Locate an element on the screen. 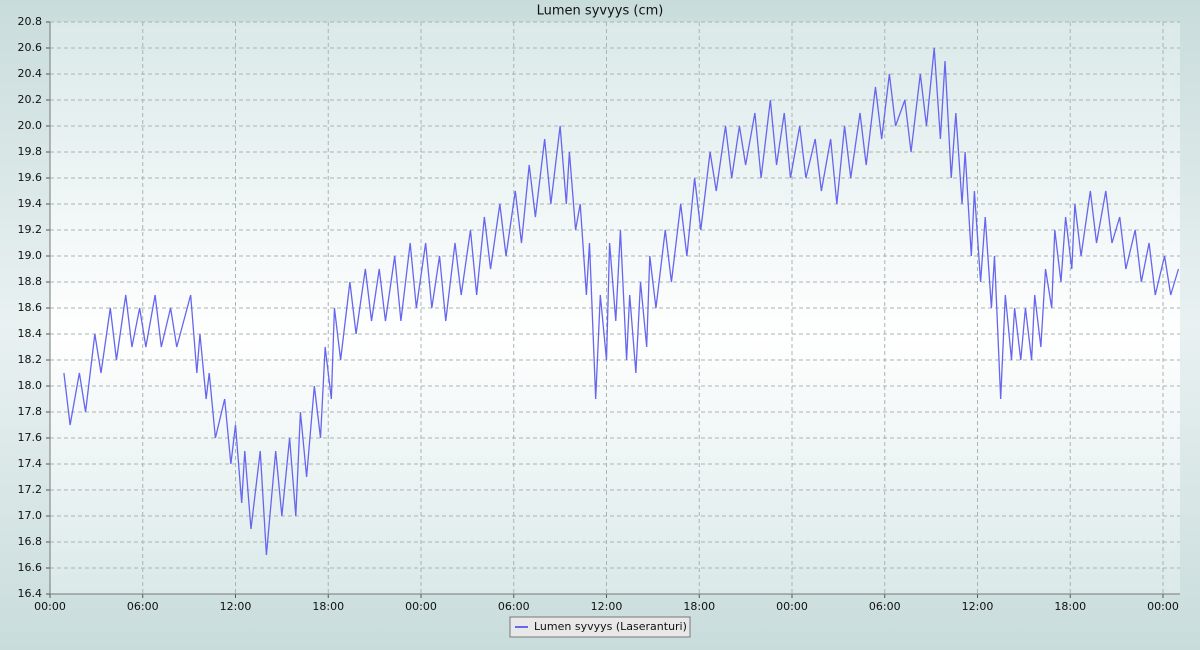  y-tick-label: 20.0 is located at coordinates (30, 125).